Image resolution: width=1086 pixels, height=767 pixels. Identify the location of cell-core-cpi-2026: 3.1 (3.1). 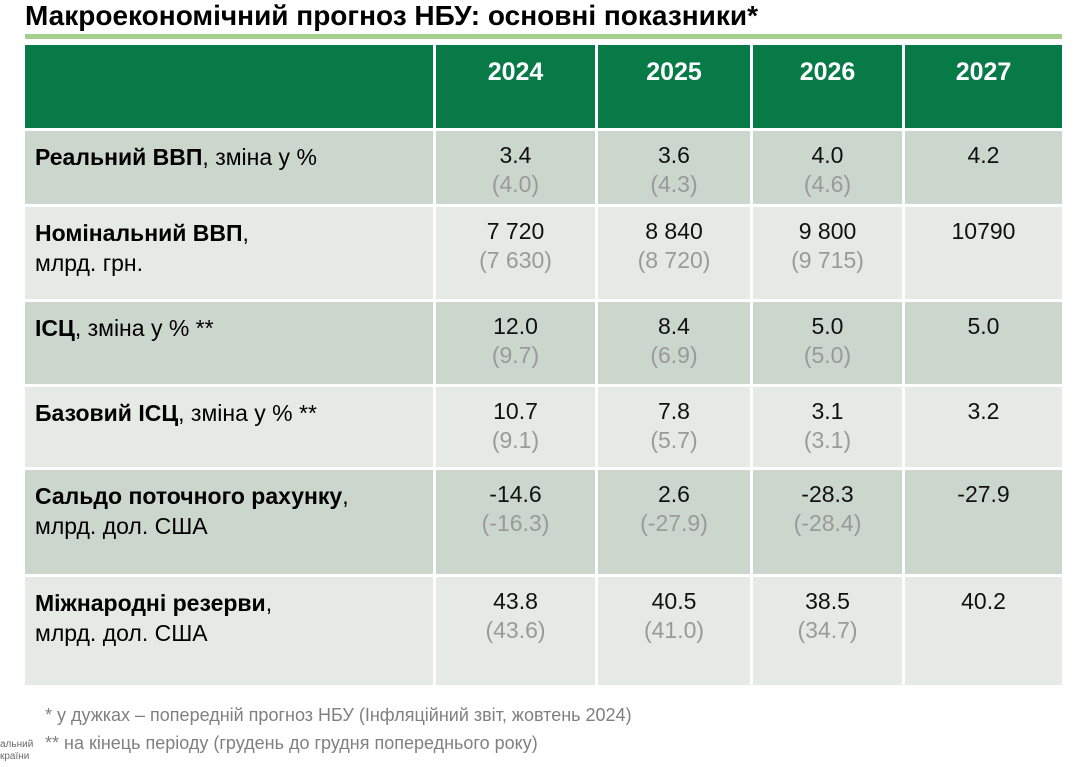
(827, 427).